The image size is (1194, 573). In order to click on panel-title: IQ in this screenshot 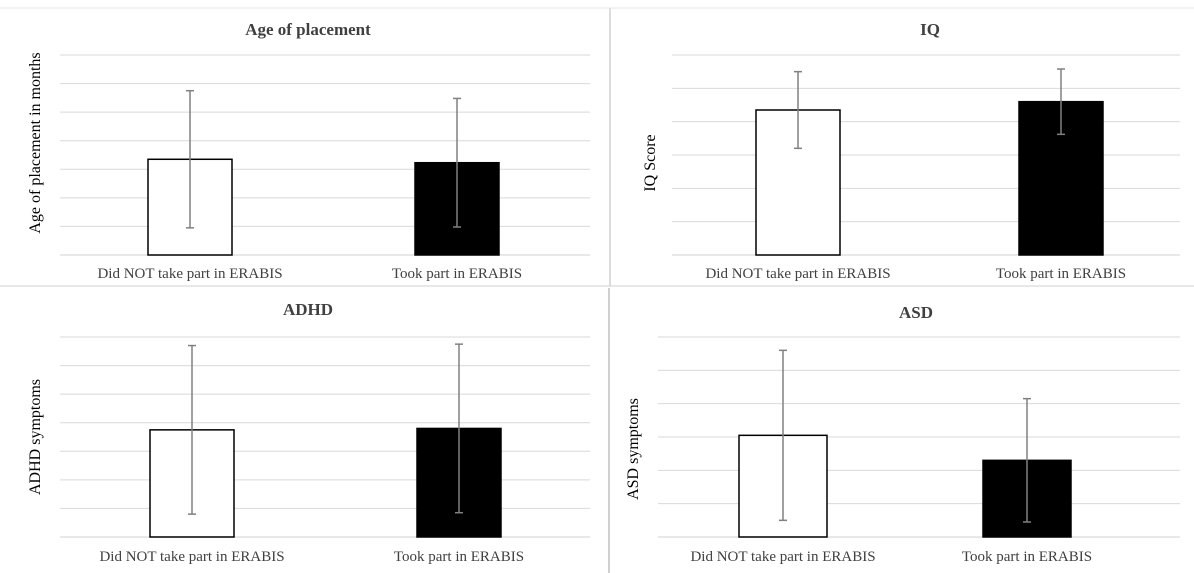, I will do `click(930, 29)`.